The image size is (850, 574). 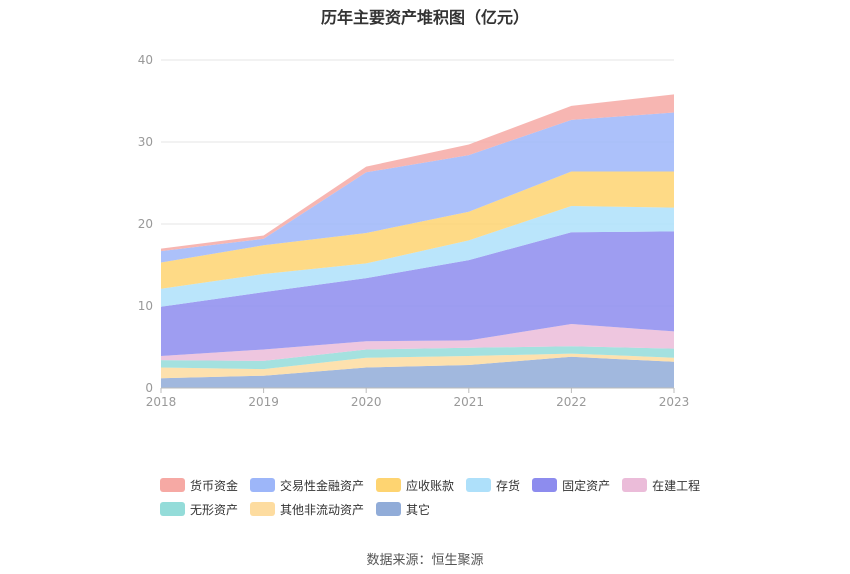 What do you see at coordinates (403, 509) in the screenshot?
I see `legend-item: 其它` at bounding box center [403, 509].